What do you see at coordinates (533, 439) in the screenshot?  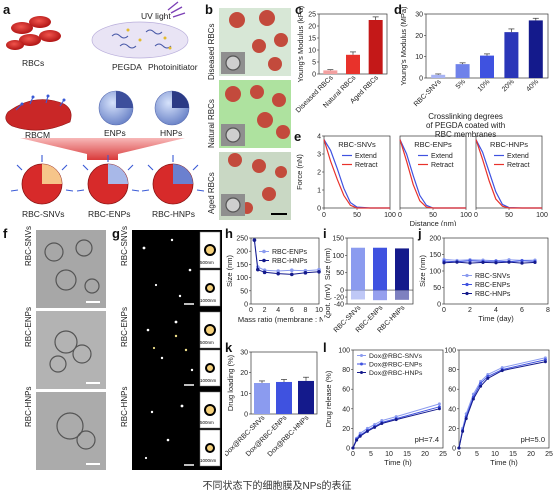 I see `ph-label: pH=5.0` at bounding box center [533, 439].